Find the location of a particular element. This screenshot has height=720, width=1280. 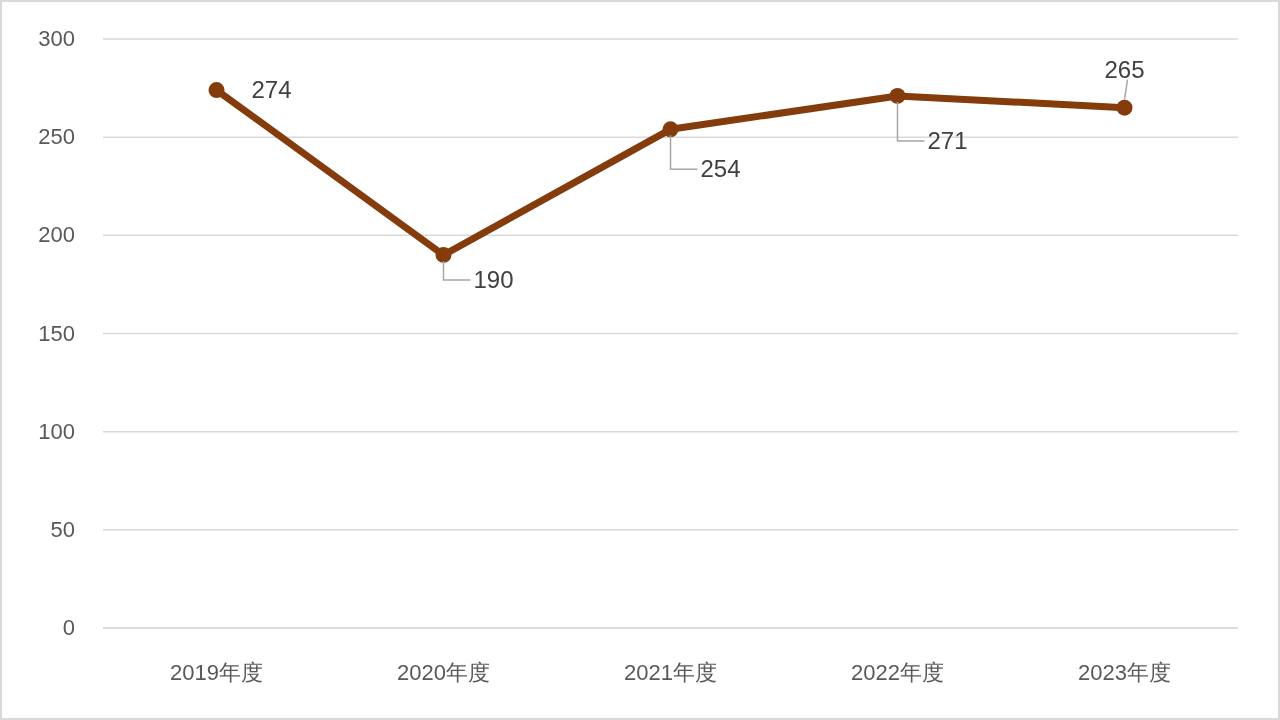

y-tick-label: 200 is located at coordinates (56, 235).